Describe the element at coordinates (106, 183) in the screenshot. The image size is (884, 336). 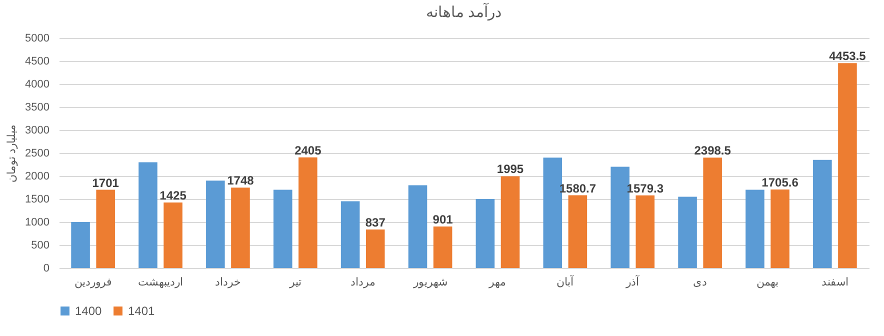
I see `data-label: 1701` at that location.